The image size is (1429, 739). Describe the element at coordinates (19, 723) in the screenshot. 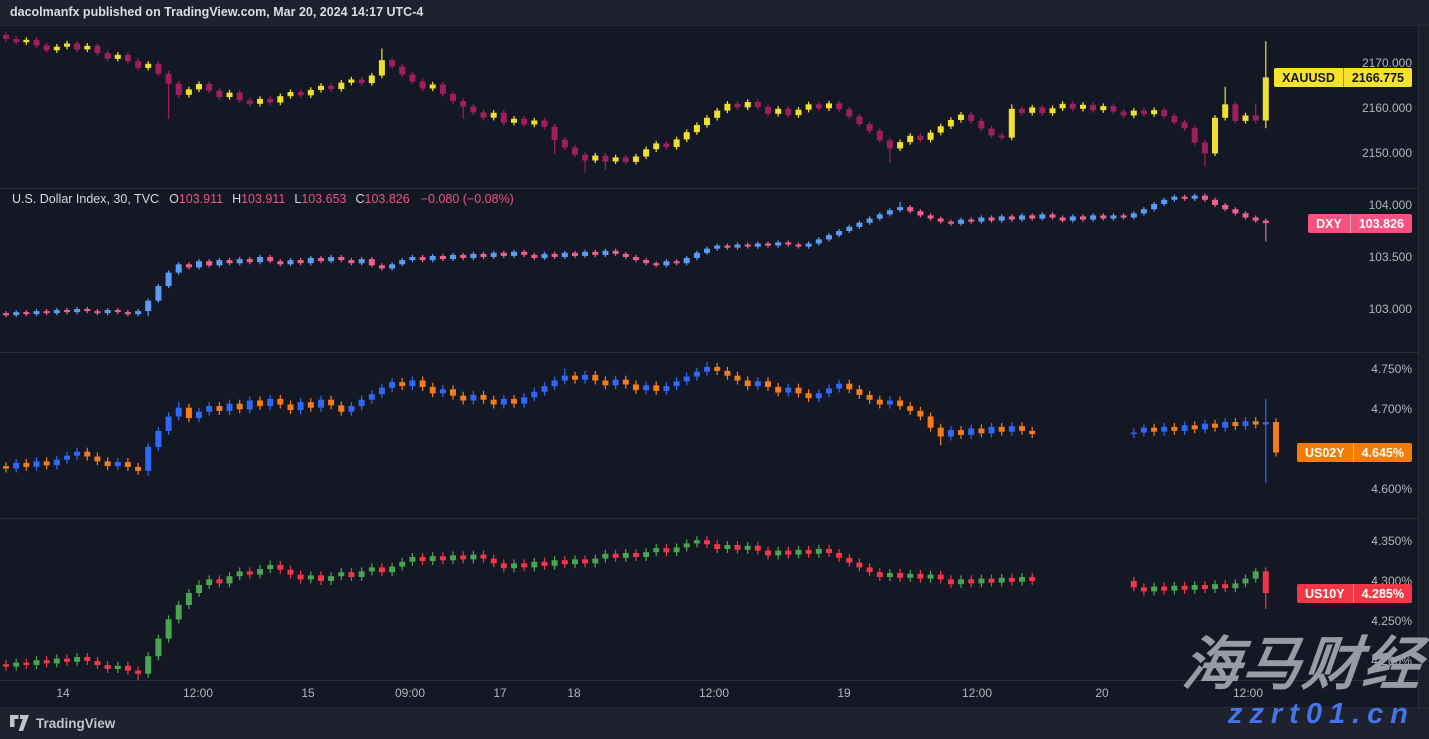

I see `tradingview-logo-icon` at that location.